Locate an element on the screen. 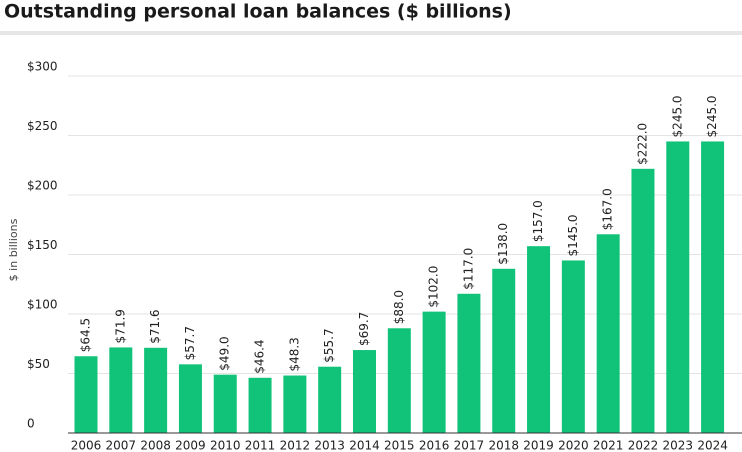  x-tick-label: 2023 is located at coordinates (678, 445).